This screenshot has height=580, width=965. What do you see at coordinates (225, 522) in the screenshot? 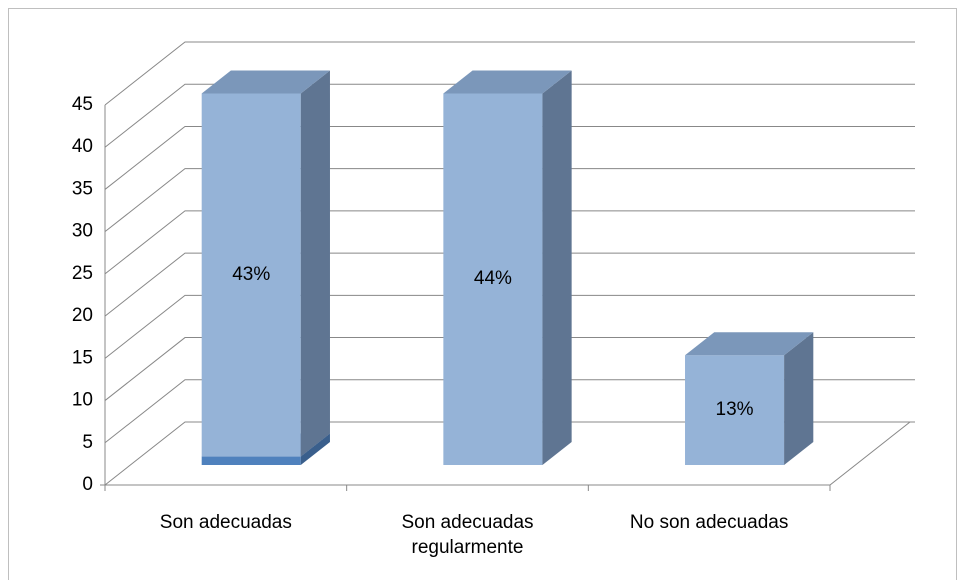
I see `x-tick-label: Son adecuadas` at bounding box center [225, 522].